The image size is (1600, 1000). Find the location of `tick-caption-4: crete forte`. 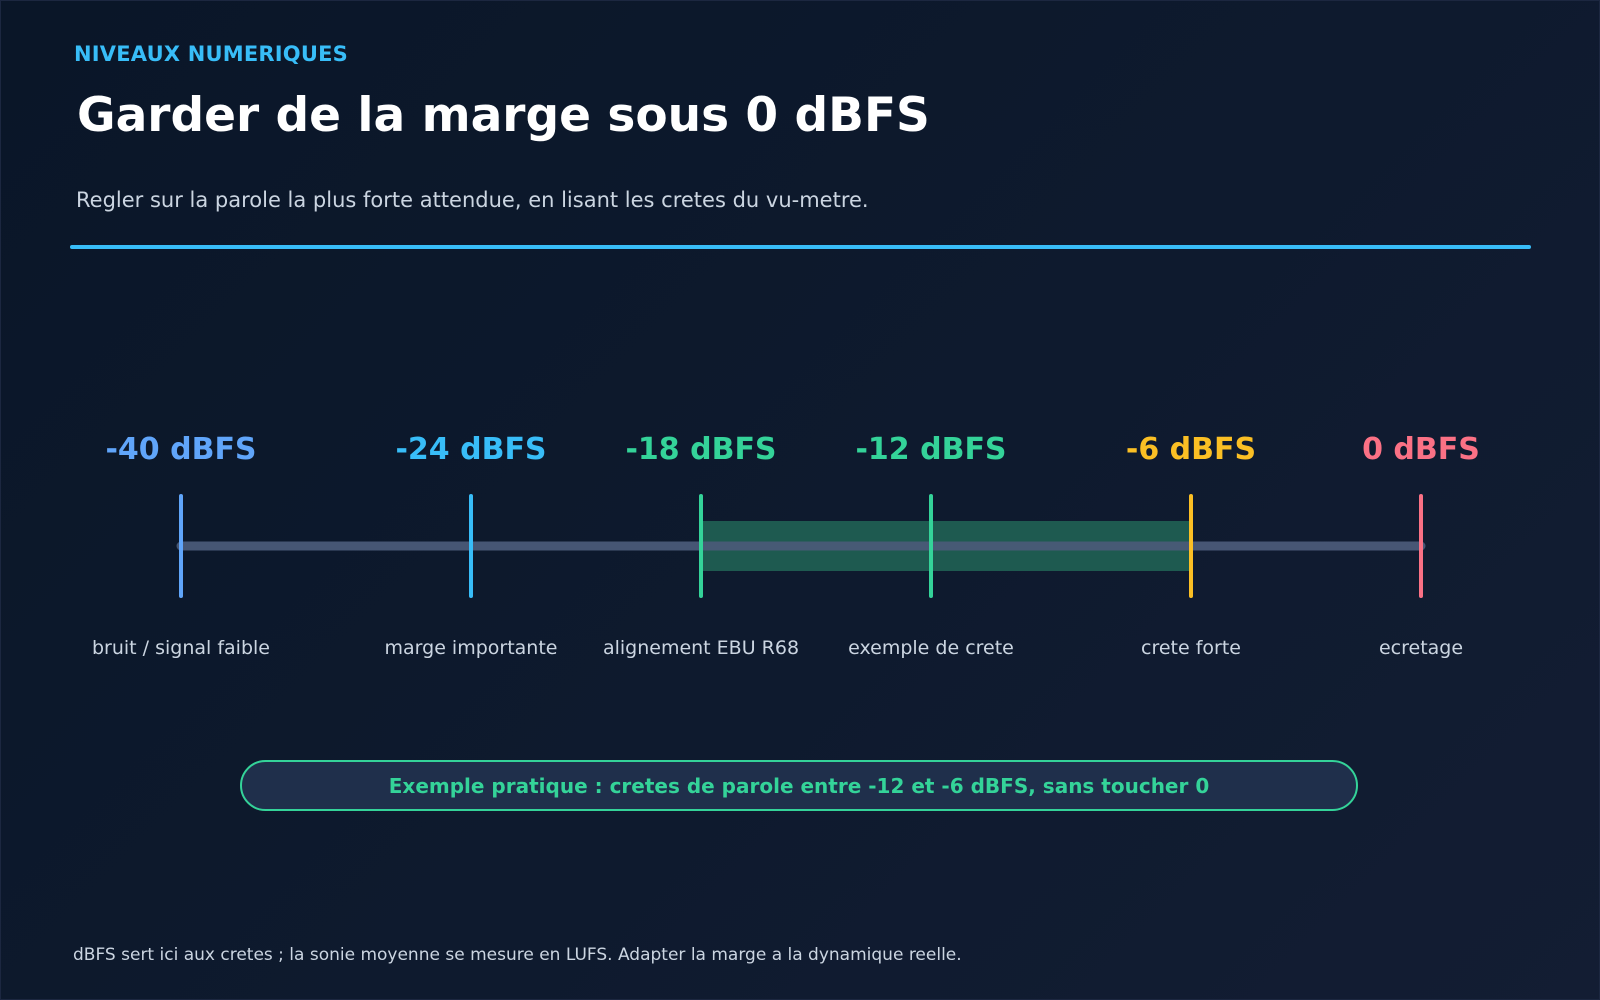

tick-caption-4: crete forte is located at coordinates (1191, 648).